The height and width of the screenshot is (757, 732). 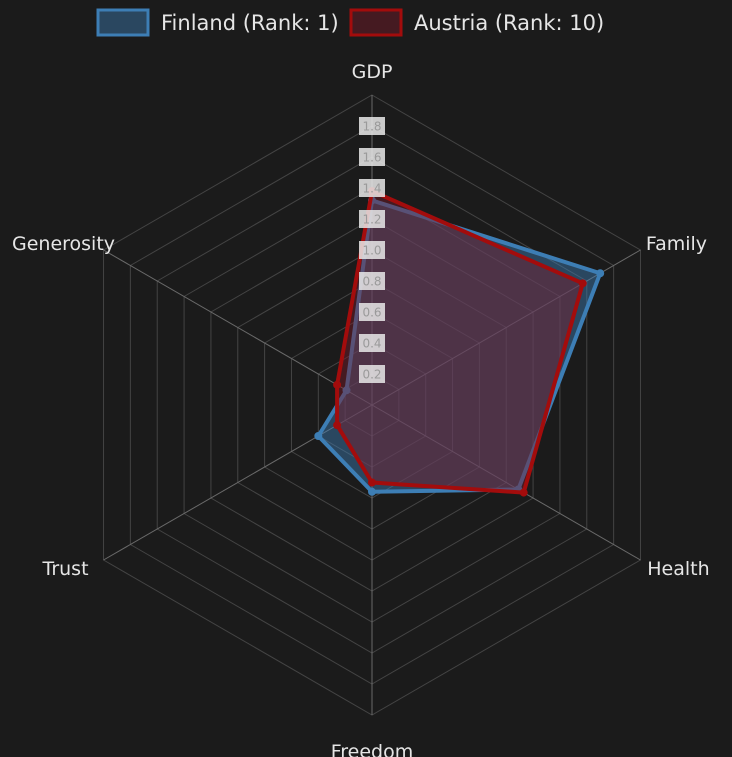 I want to click on axis-label-family: Family, so click(x=676, y=244).